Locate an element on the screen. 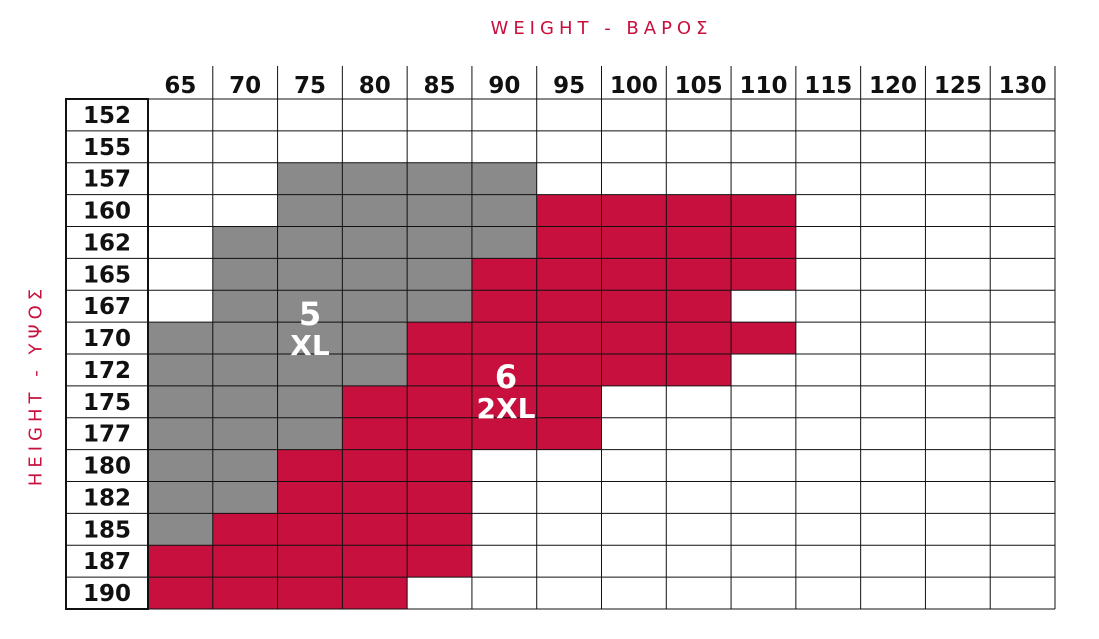 The image size is (1099, 639). cell-h170-w95 is located at coordinates (569, 338).